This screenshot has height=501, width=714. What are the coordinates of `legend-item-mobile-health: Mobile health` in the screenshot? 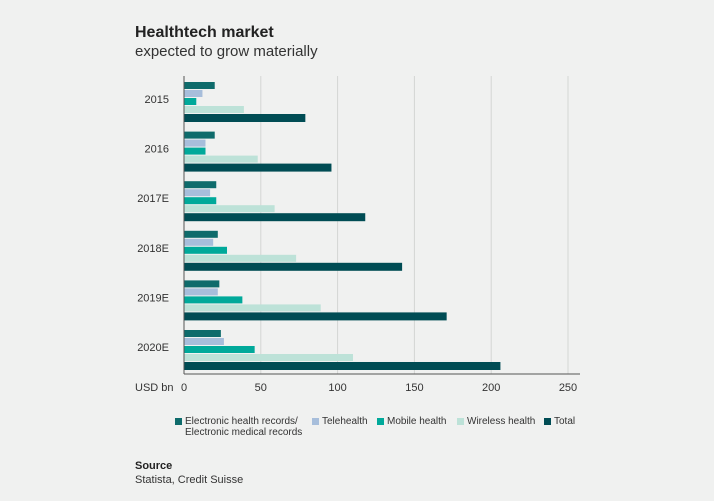 It's located at (411, 421).